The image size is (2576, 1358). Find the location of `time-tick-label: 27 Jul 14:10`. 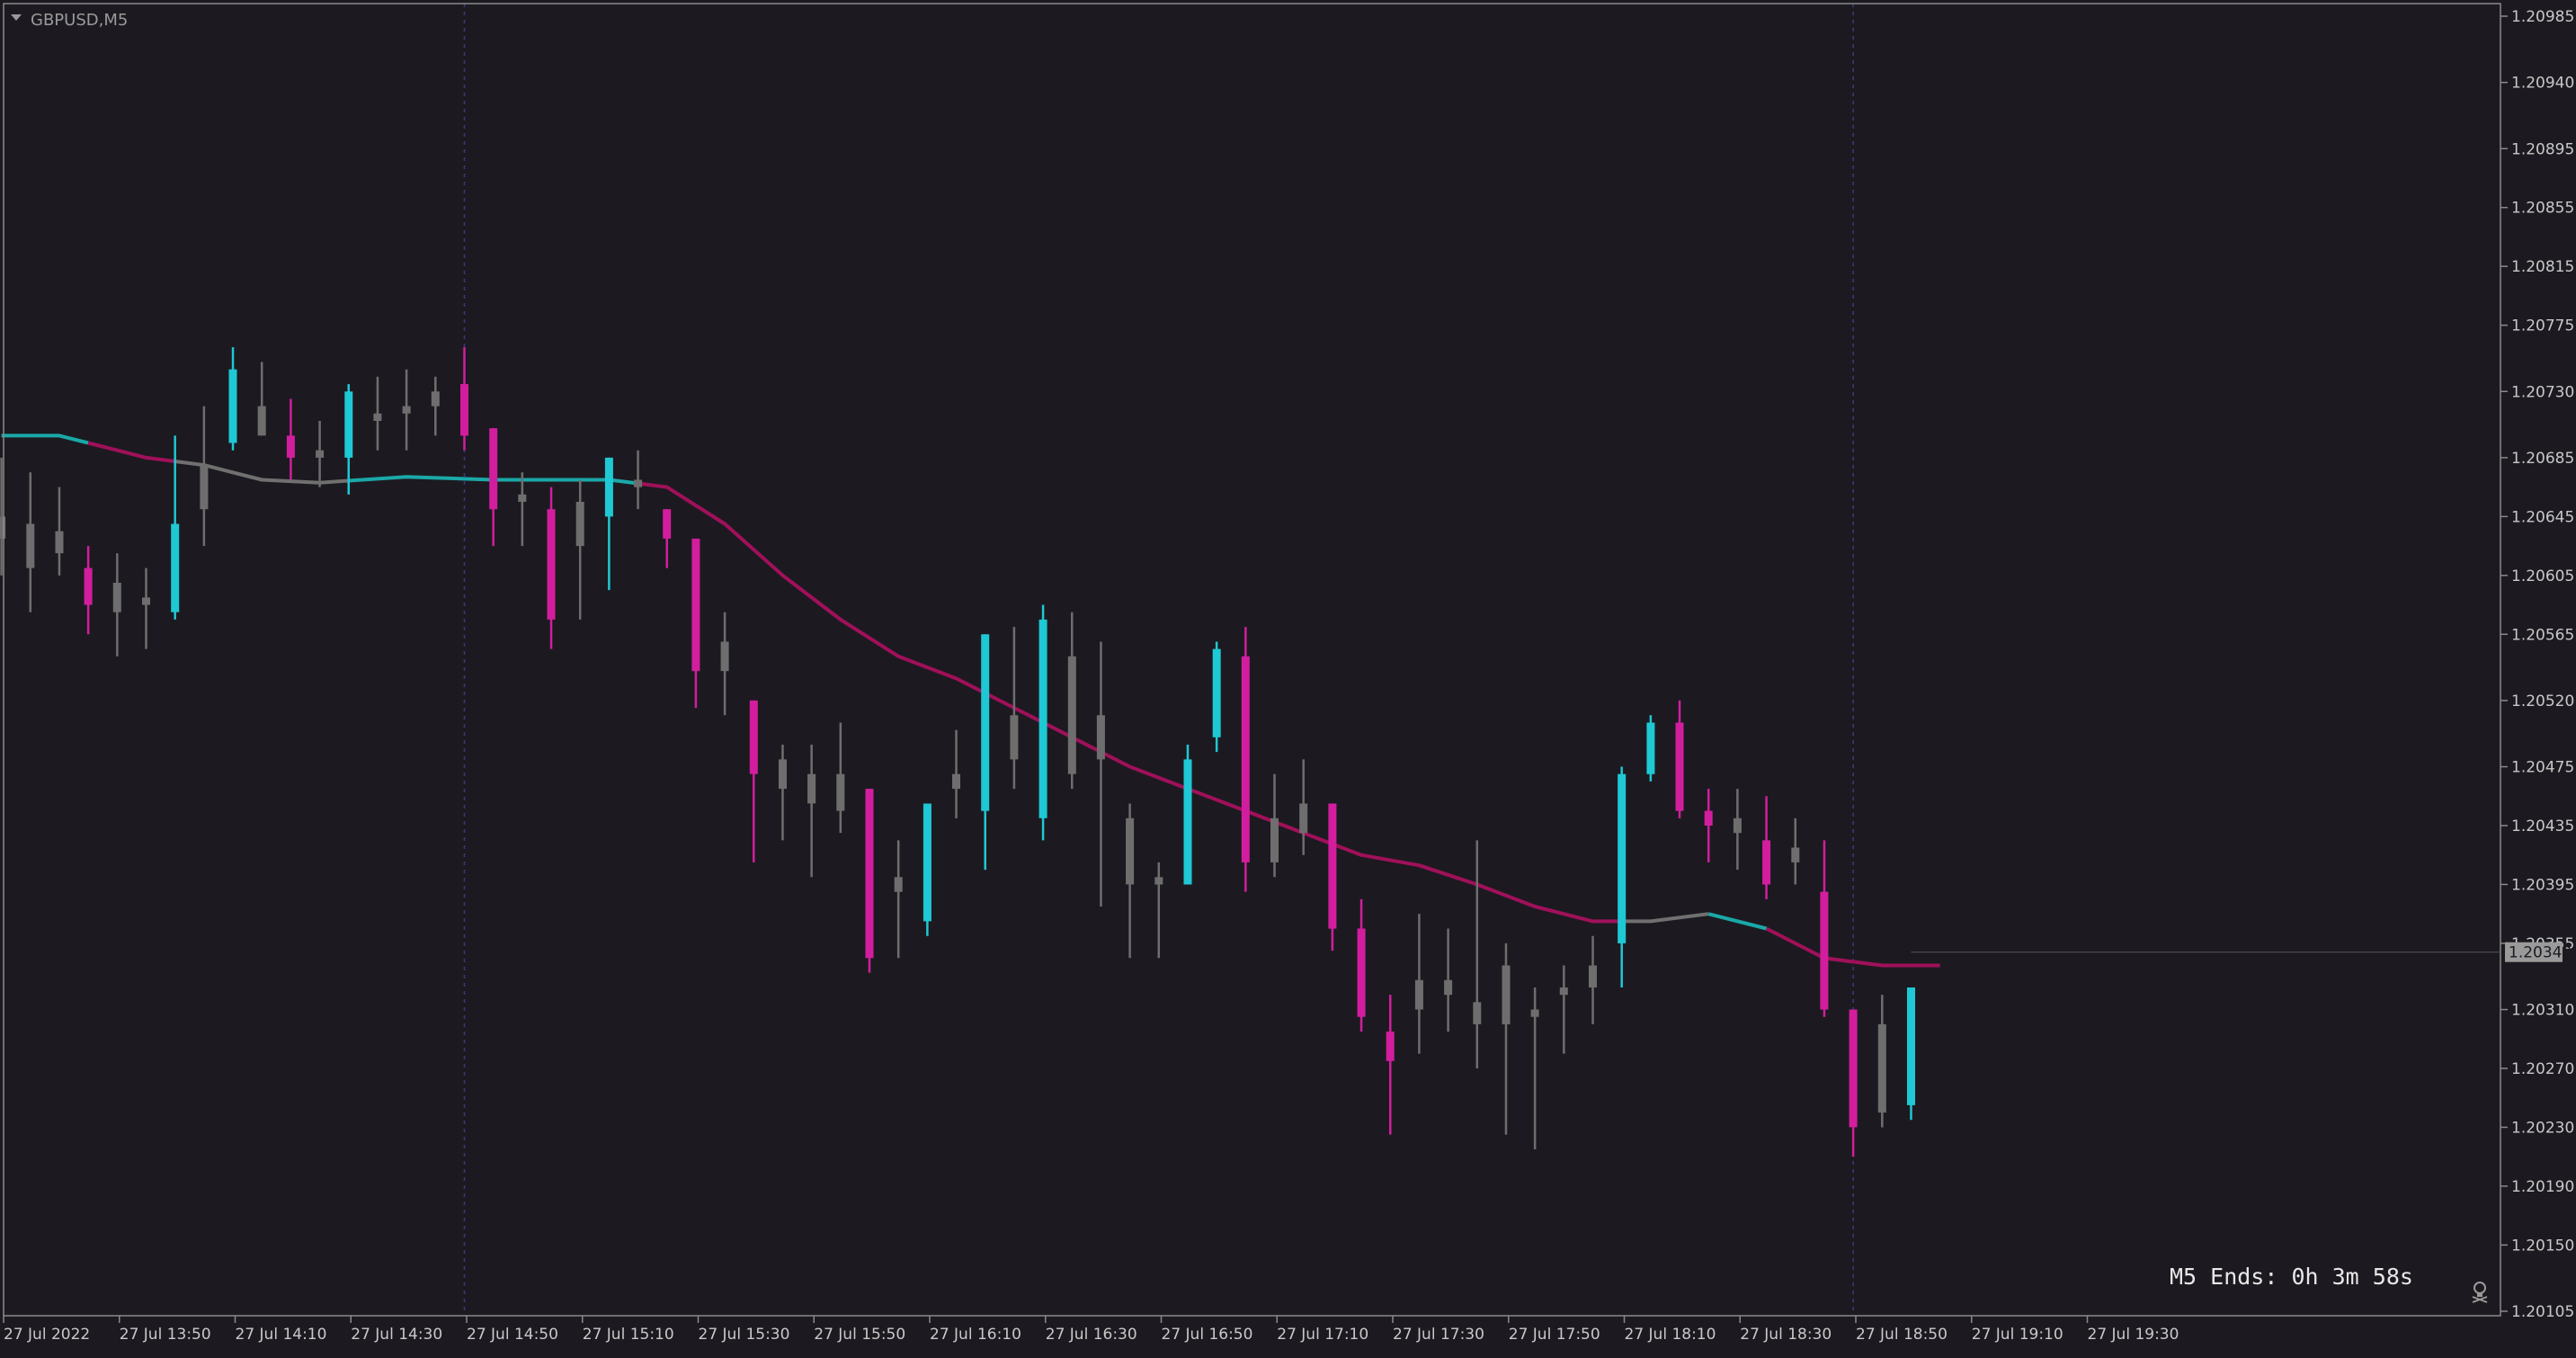

time-tick-label: 27 Jul 14:10 is located at coordinates (282, 1335).